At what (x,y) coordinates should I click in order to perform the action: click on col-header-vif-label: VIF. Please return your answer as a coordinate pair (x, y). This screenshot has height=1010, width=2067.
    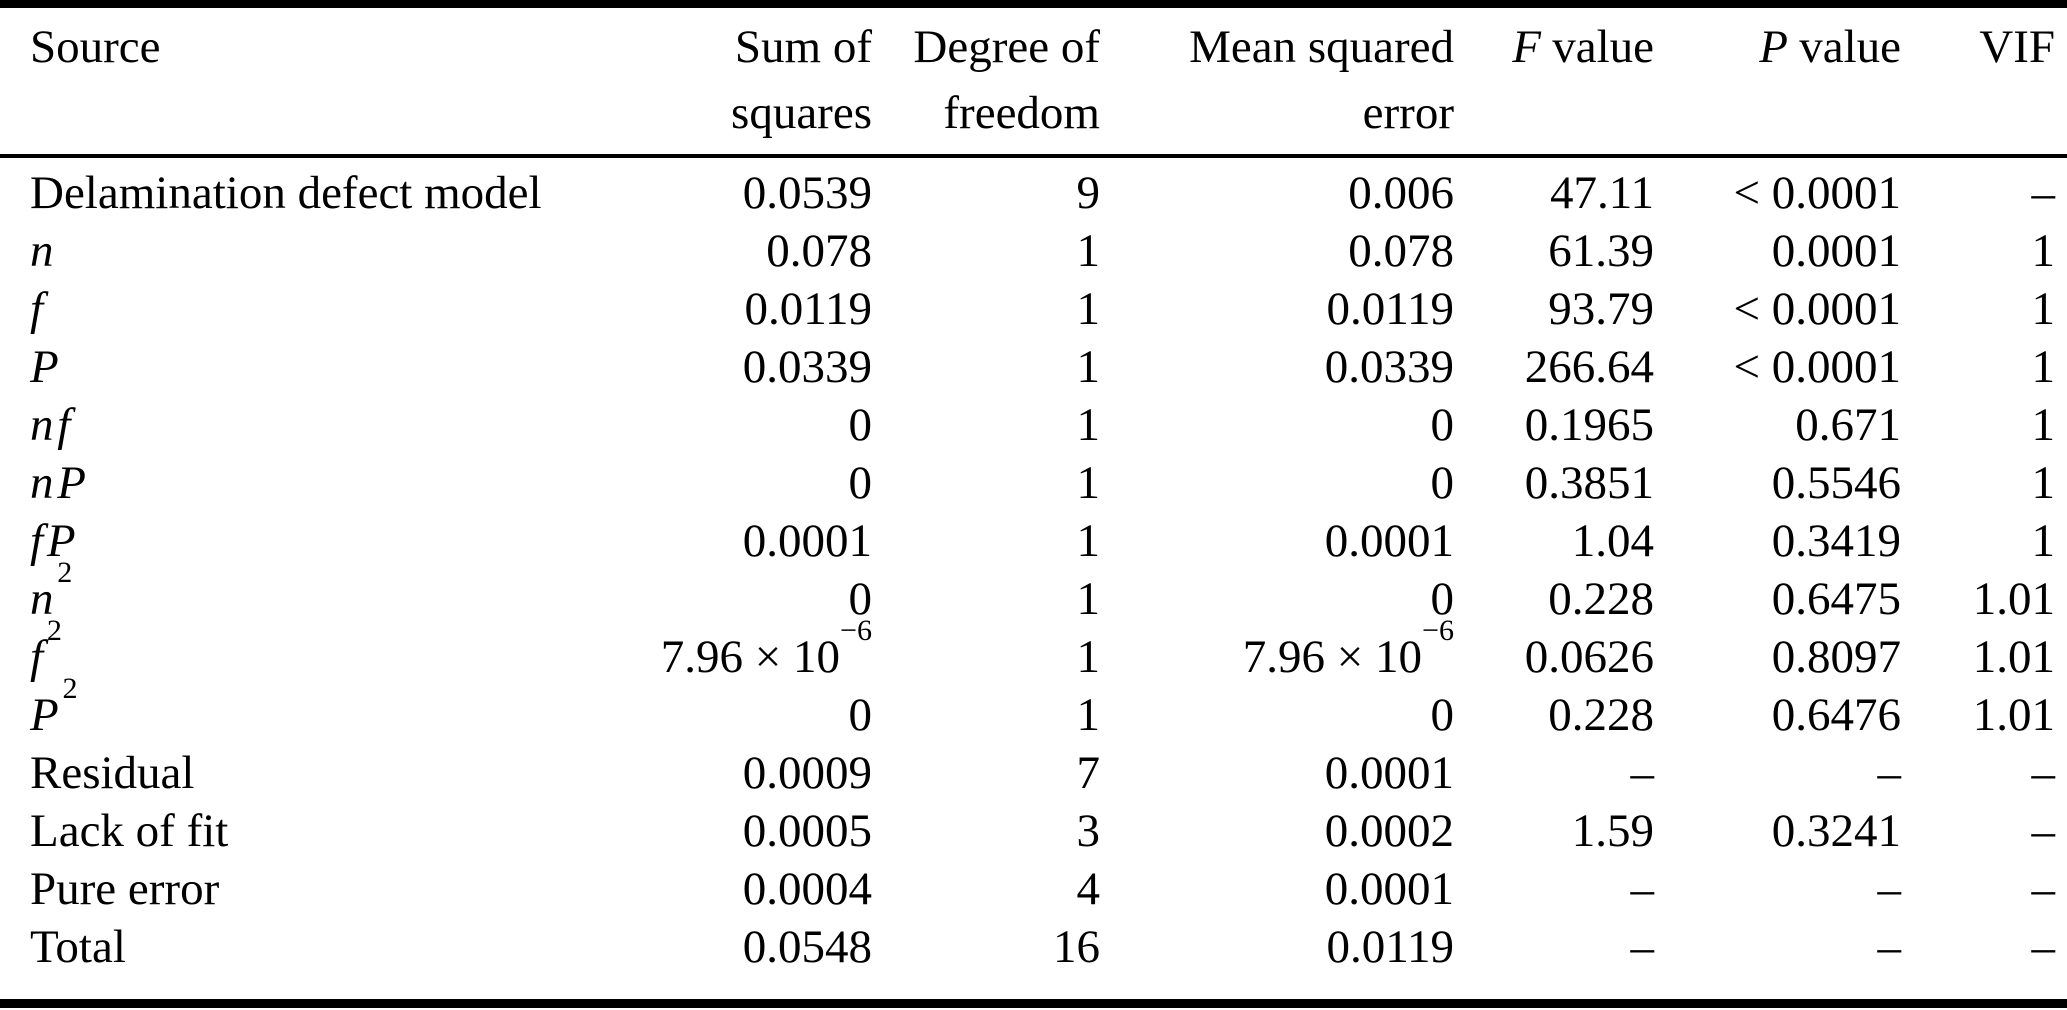
    Looking at the image, I should click on (2017, 47).